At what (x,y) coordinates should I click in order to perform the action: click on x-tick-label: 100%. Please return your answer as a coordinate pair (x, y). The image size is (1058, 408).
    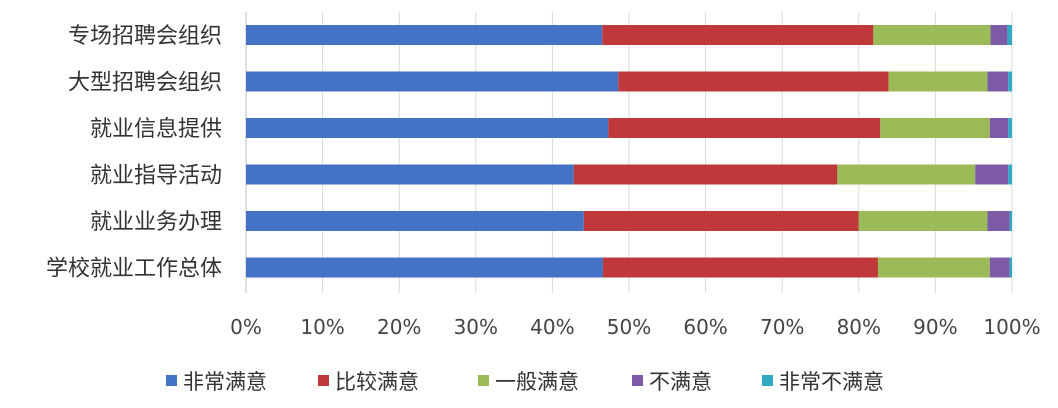
    Looking at the image, I should click on (1011, 327).